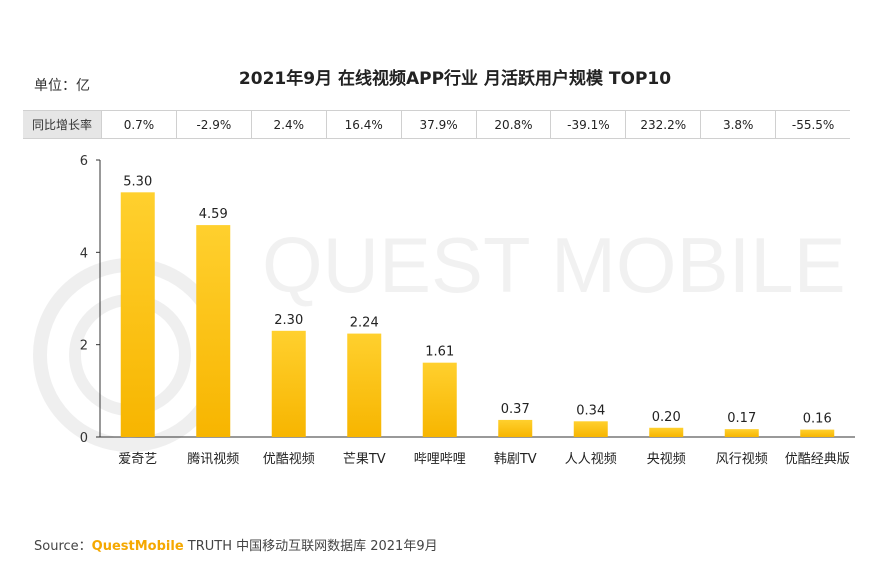 Image resolution: width=893 pixels, height=566 pixels. Describe the element at coordinates (137, 459) in the screenshot. I see `x-category-label: 爱奇艺` at that location.